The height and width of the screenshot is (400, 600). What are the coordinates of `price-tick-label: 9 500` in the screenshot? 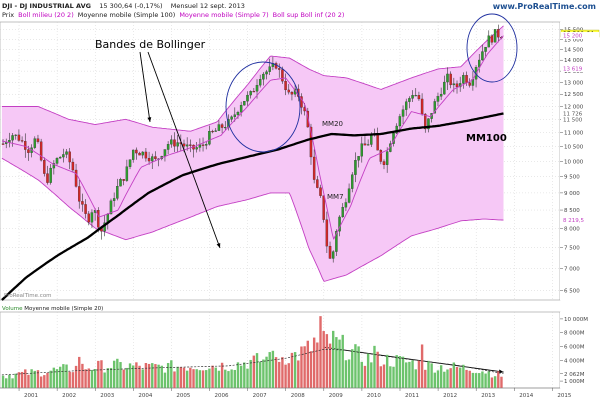 It's located at (572, 178).